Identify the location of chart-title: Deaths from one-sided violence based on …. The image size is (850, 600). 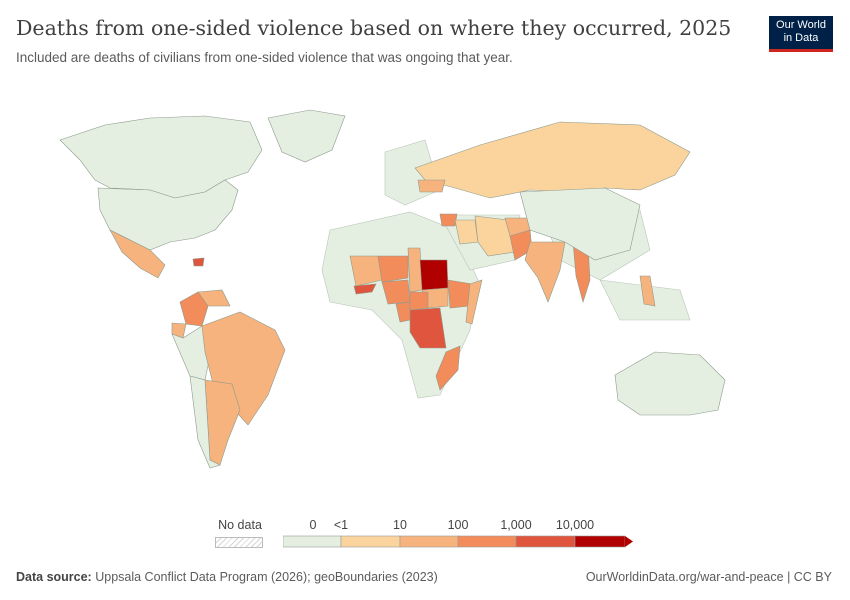
(374, 28).